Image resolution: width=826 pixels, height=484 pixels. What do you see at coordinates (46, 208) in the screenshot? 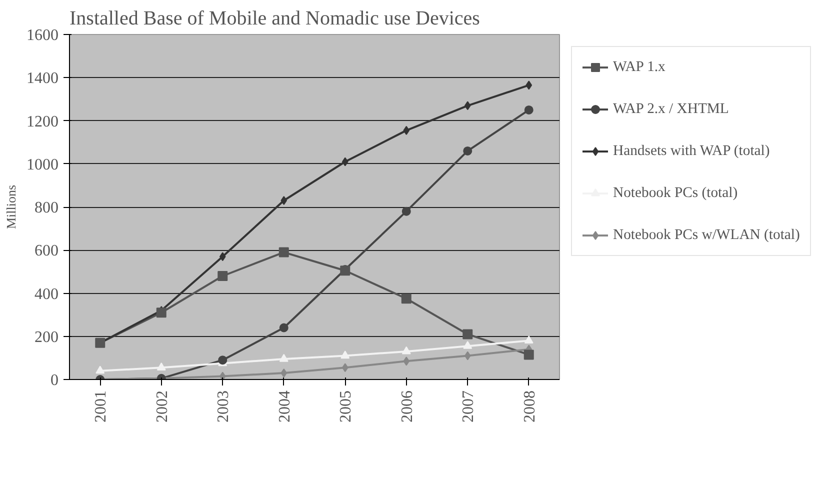
I see `y-tick-label: 800` at bounding box center [46, 208].